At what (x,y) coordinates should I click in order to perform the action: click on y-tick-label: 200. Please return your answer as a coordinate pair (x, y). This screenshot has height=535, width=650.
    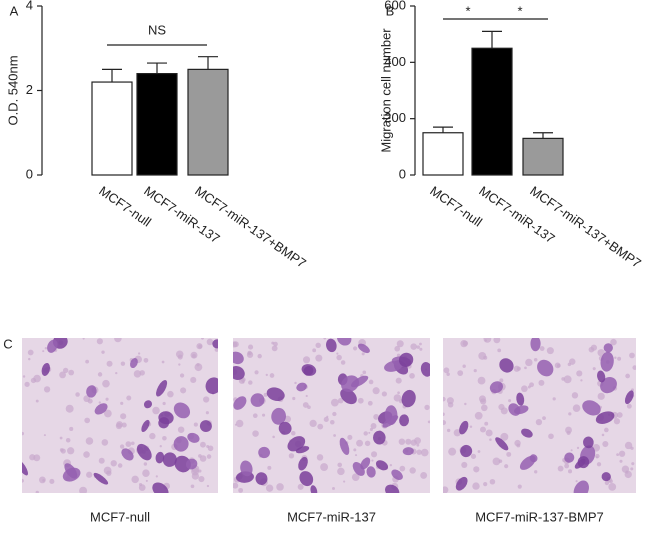
    Looking at the image, I should click on (395, 117).